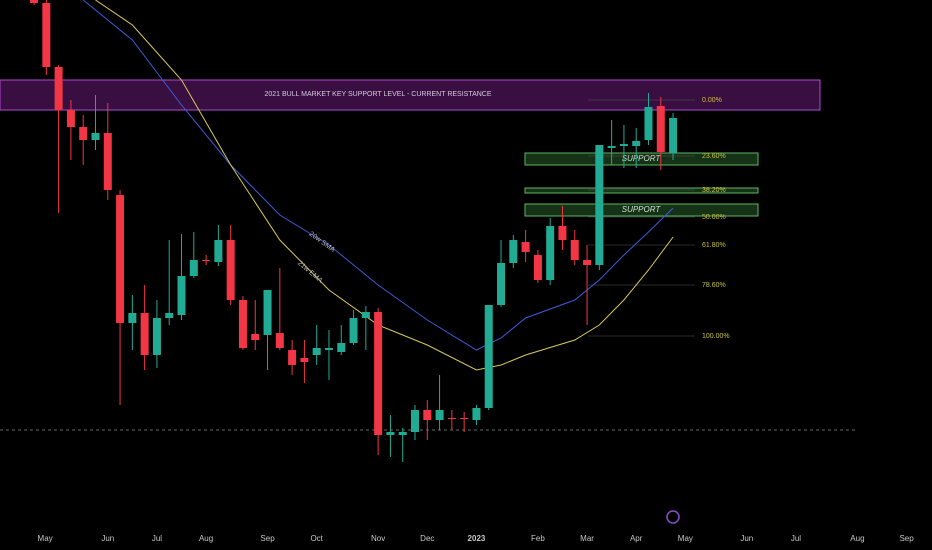 The width and height of the screenshot is (932, 550). I want to click on x-tick-label: Nov, so click(378, 538).